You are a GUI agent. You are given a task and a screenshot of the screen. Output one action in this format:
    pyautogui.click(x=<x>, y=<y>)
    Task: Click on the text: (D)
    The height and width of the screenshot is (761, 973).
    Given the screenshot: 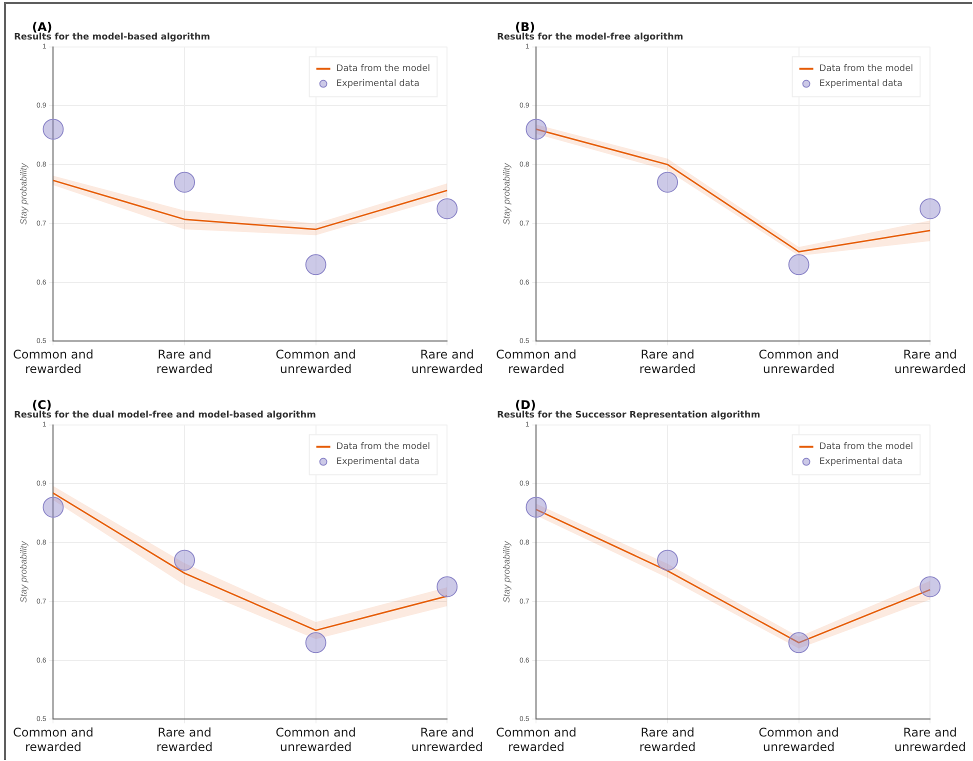 What is the action you would take?
    pyautogui.click(x=525, y=405)
    